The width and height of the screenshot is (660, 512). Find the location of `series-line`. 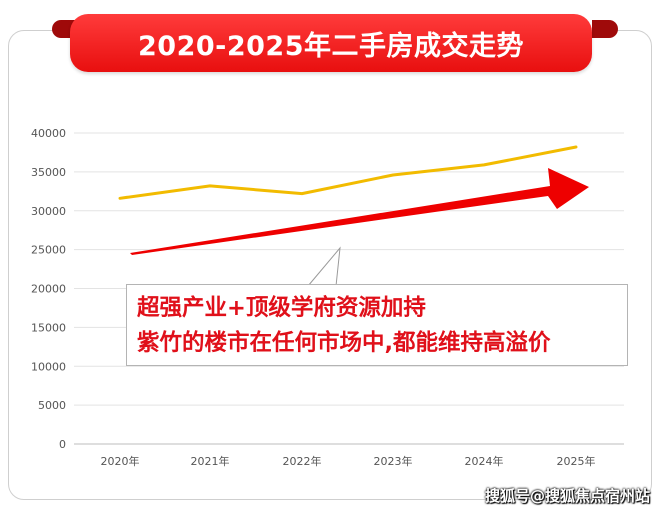

series-line is located at coordinates (348, 172).